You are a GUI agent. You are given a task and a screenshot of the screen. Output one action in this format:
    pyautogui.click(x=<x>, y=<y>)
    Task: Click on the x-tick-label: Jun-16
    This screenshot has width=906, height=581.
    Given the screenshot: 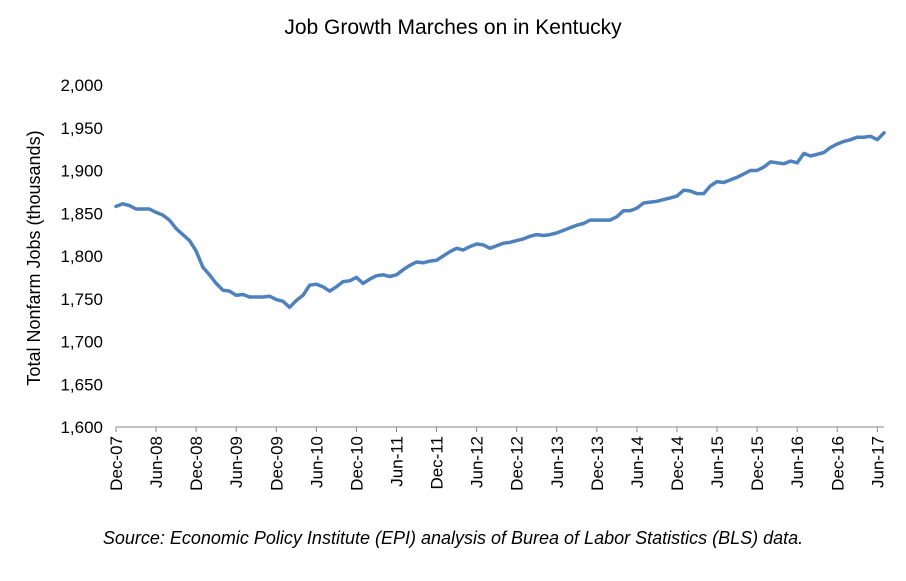 What is the action you would take?
    pyautogui.click(x=797, y=462)
    